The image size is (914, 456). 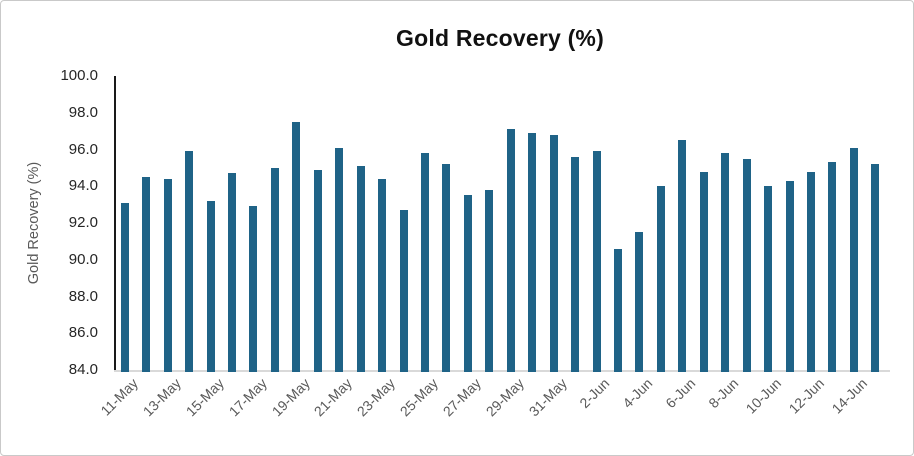 I want to click on bar-15-Jun, so click(x=875, y=268).